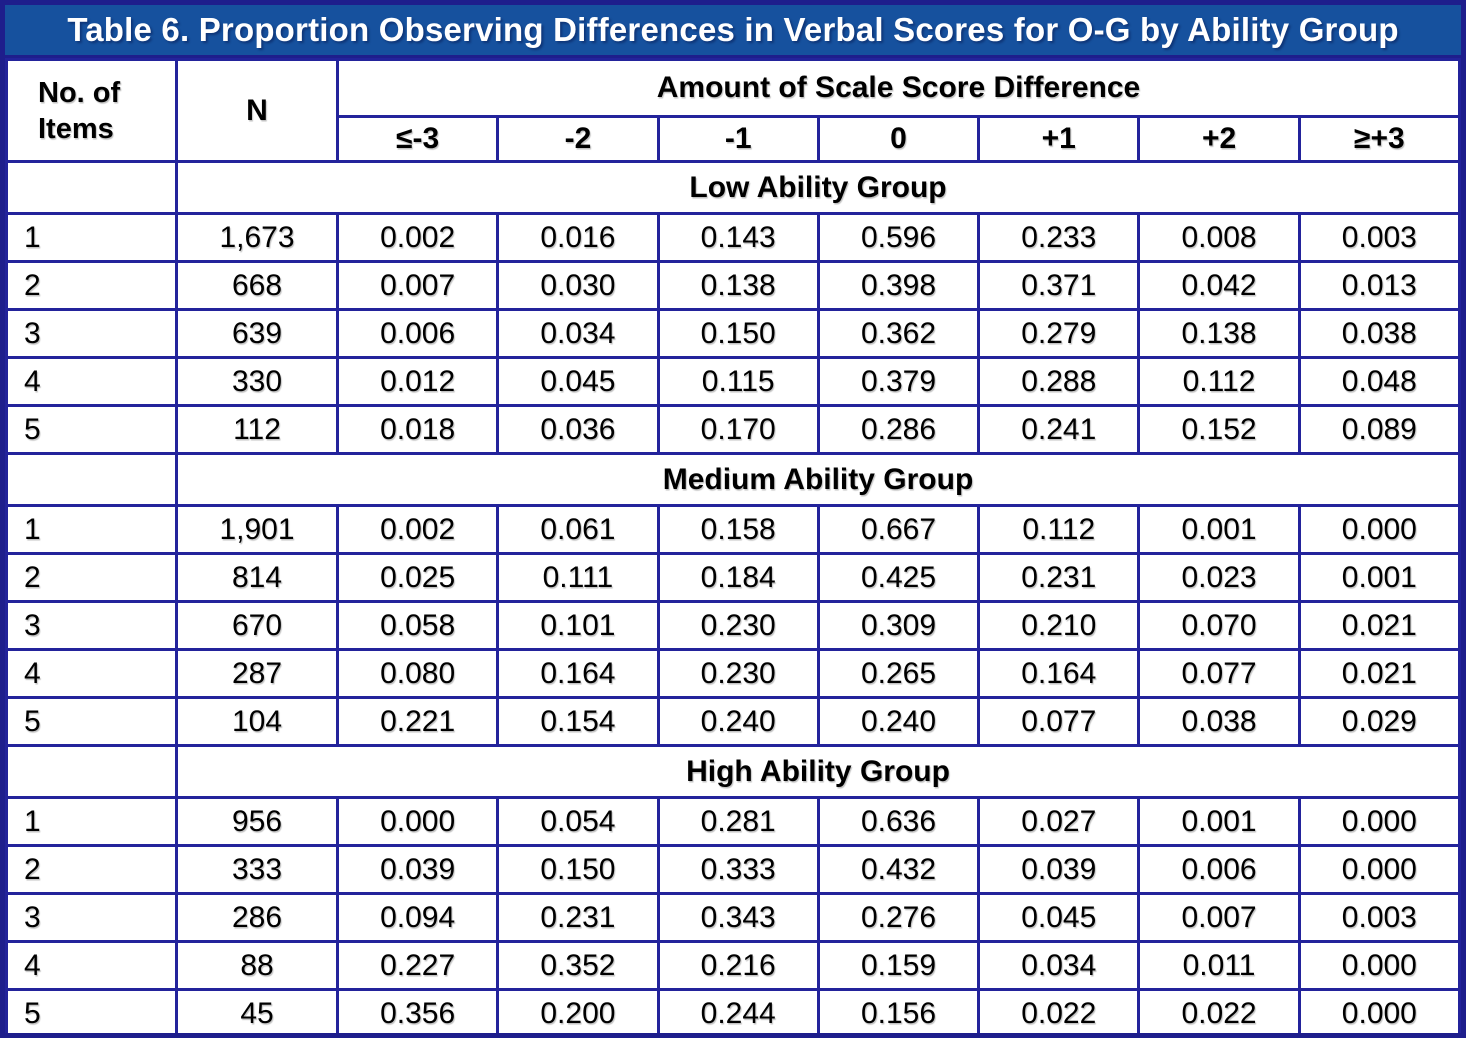 The height and width of the screenshot is (1038, 1466). What do you see at coordinates (578, 577) in the screenshot?
I see `proportion-cell: 0.111` at bounding box center [578, 577].